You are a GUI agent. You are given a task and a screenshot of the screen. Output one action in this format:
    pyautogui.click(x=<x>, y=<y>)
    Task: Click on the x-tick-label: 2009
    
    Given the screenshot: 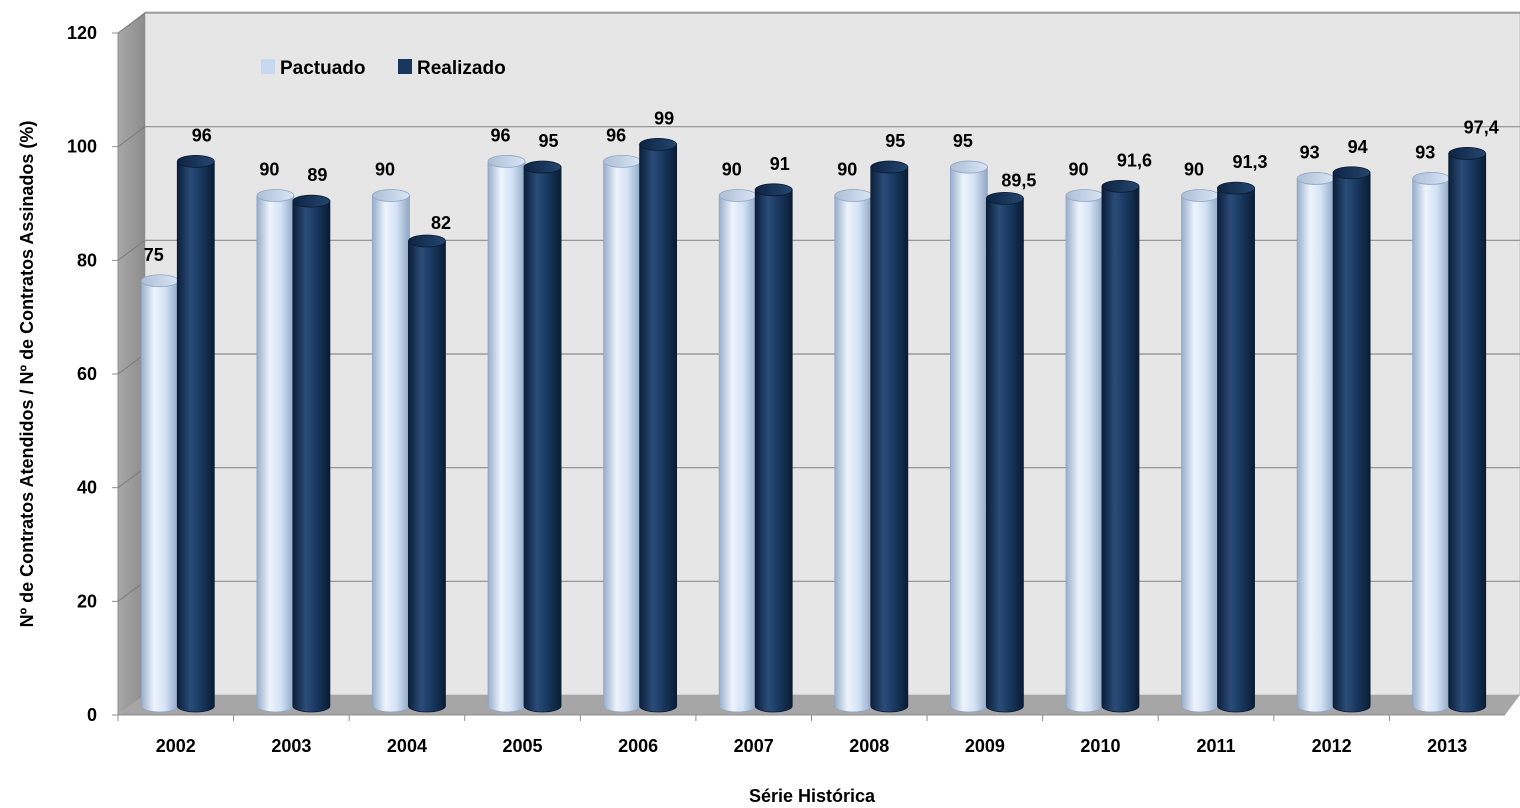 What is the action you would take?
    pyautogui.click(x=985, y=746)
    